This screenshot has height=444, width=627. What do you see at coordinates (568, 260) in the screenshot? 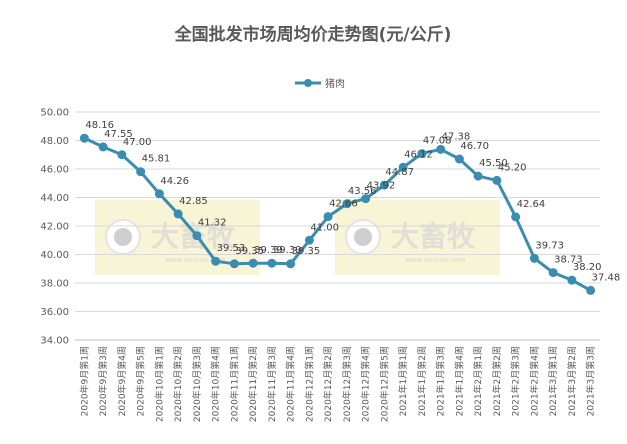
I see `data-label: 38.73` at bounding box center [568, 260].